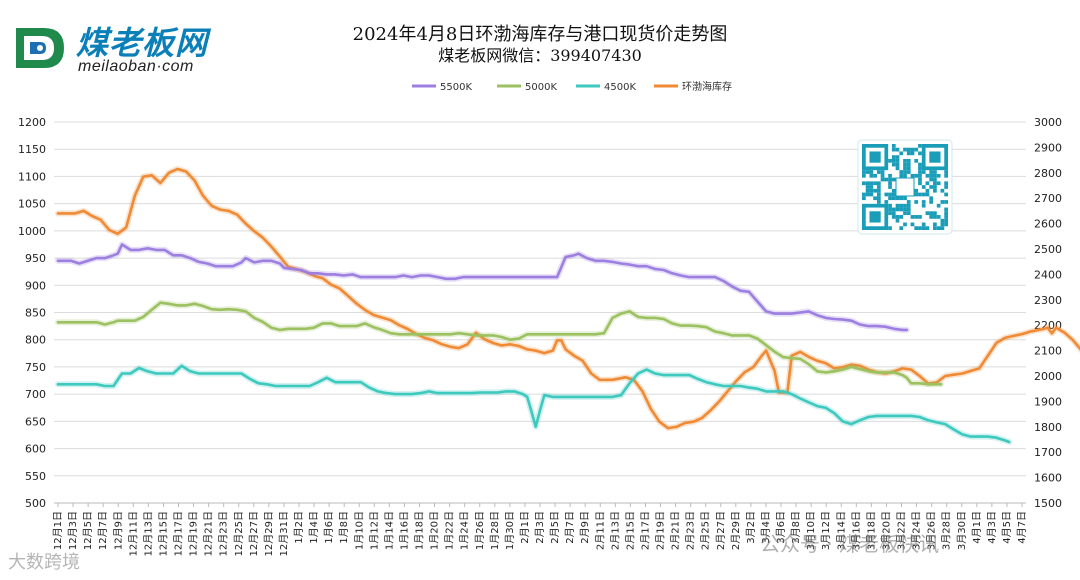 The image size is (1080, 580). I want to click on legend-label: 5500K, so click(456, 87).